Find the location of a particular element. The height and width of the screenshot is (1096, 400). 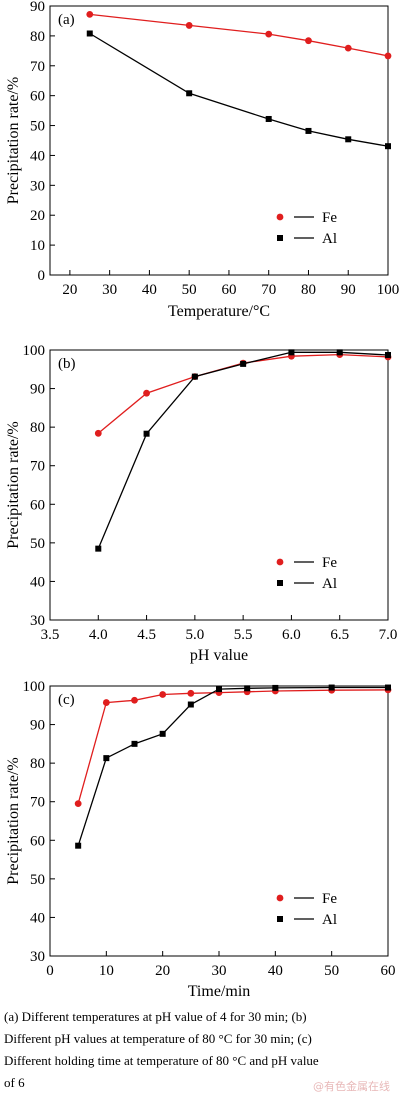

x-tick-label: 90 is located at coordinates (348, 290).